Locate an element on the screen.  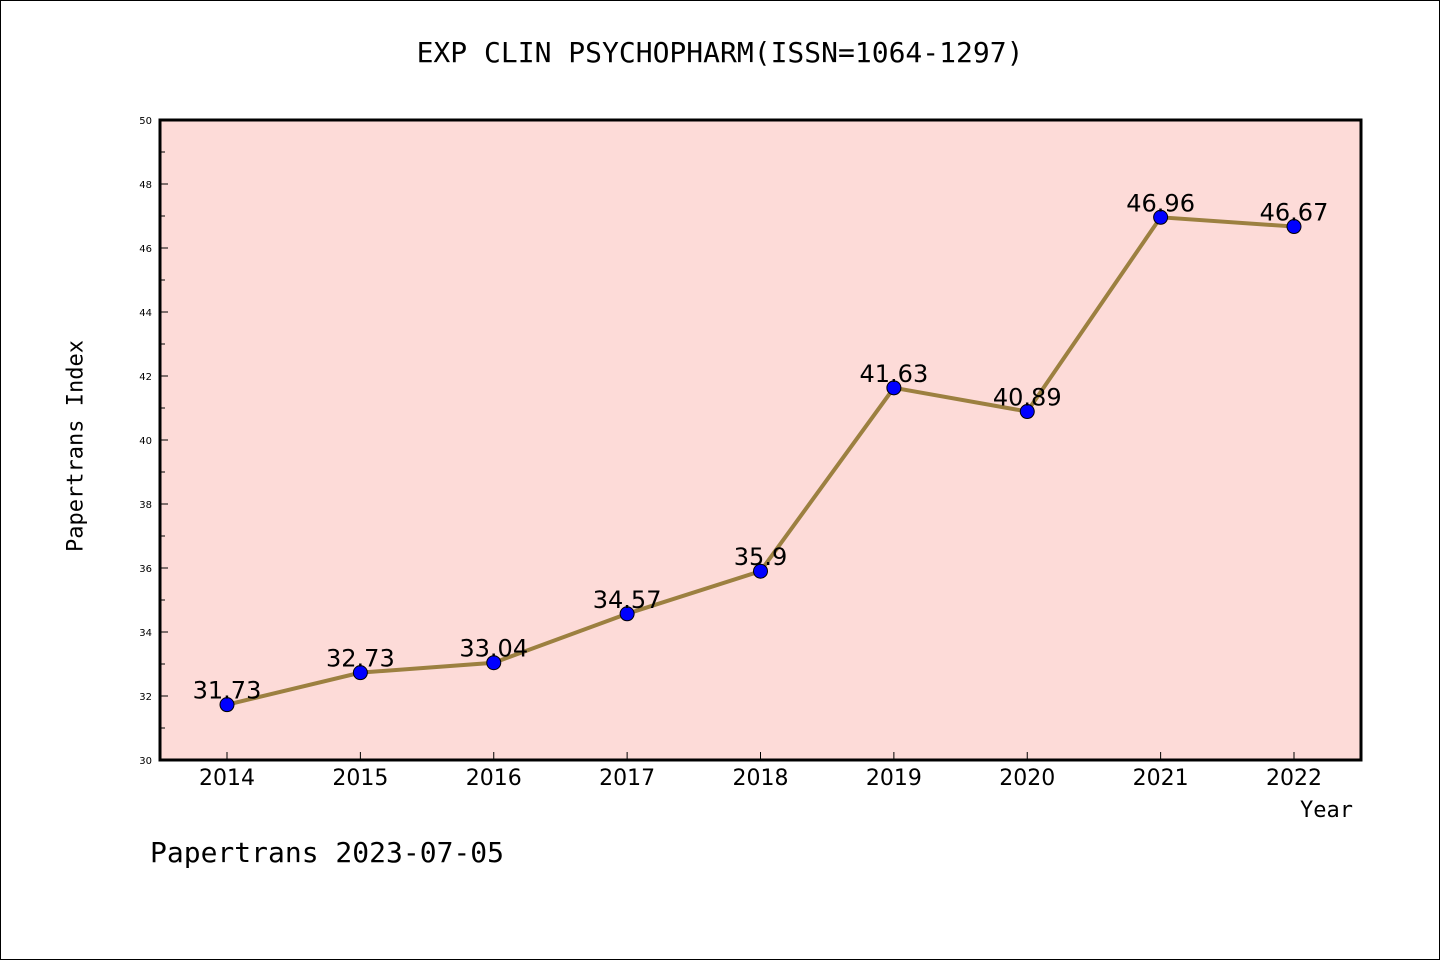
y-tick-label: 38 is located at coordinates (145, 505).